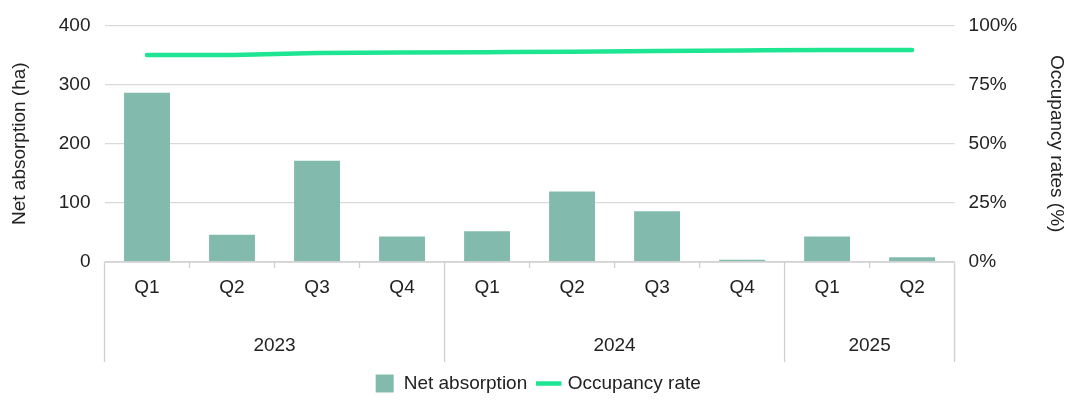 The width and height of the screenshot is (1076, 403). I want to click on y-axis-title: Net absorption (ha), so click(18, 144).